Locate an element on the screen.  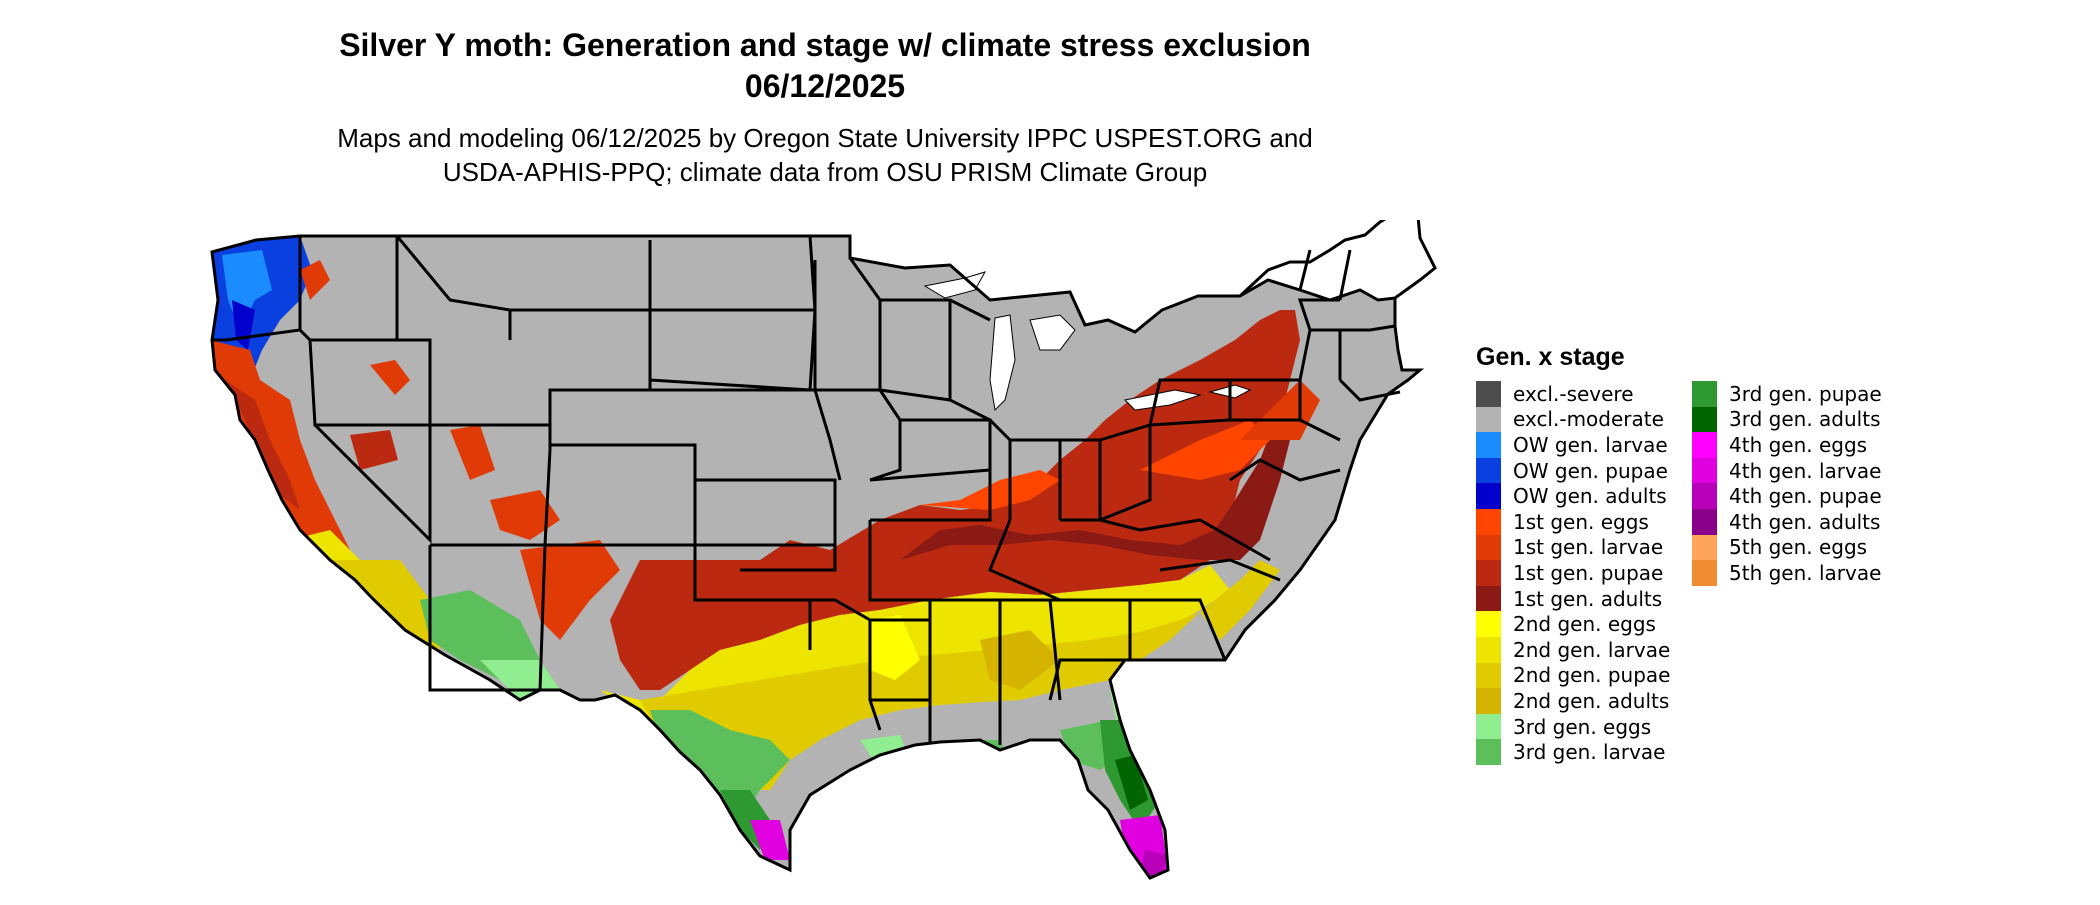
legend-item: excl.-moderate is located at coordinates (1570, 419).